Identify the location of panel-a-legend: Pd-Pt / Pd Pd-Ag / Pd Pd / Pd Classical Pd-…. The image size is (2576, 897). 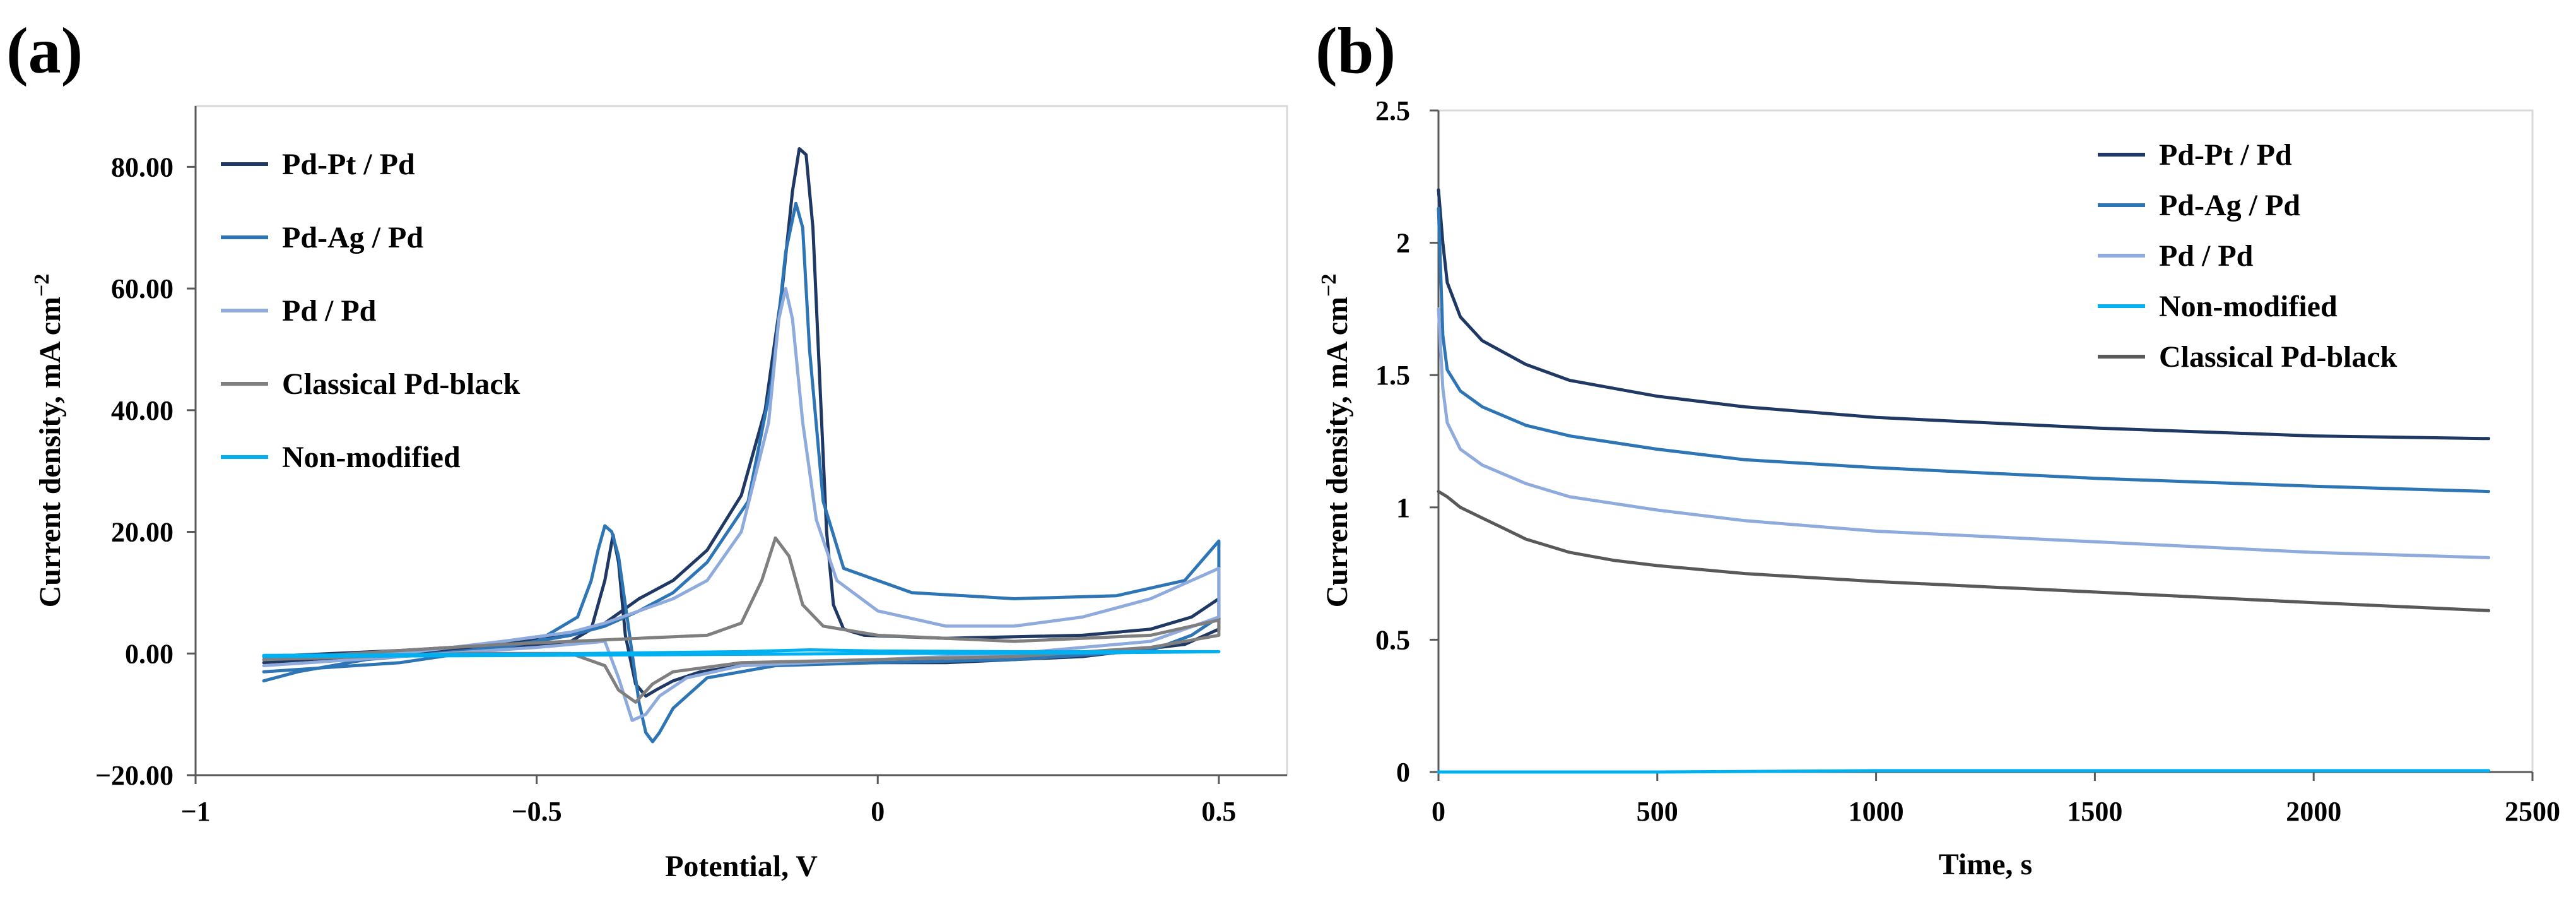
(370, 311).